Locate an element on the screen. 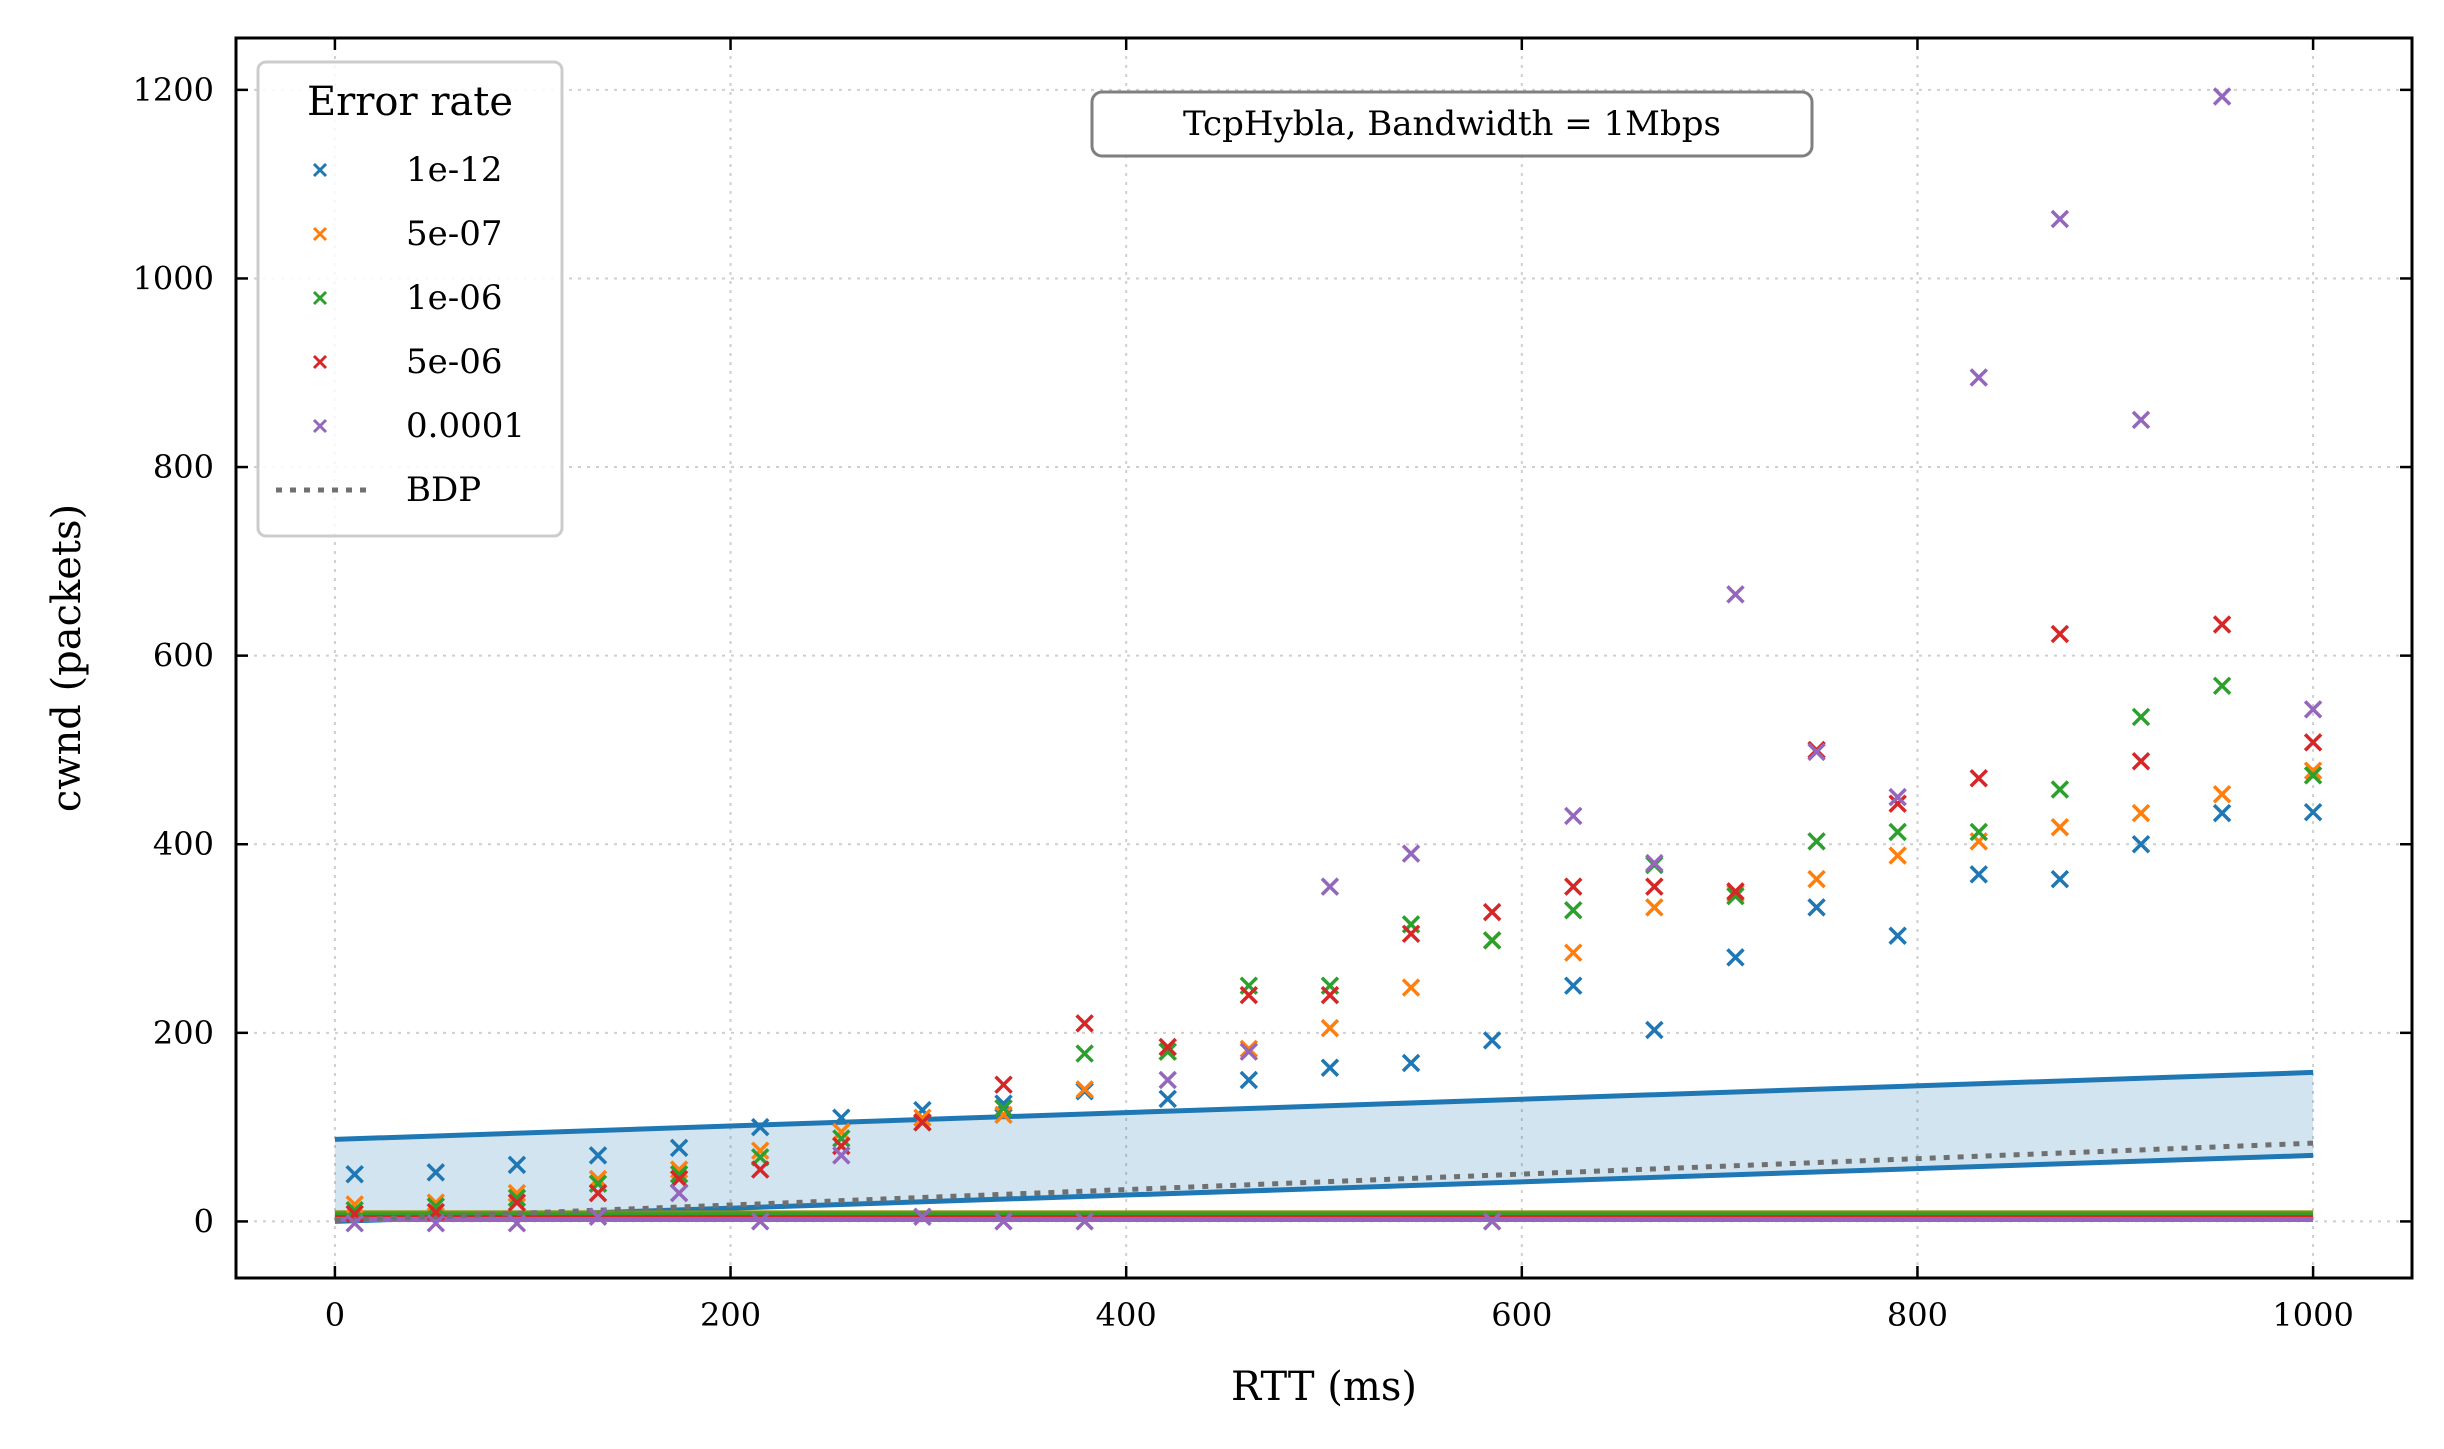 This screenshot has height=1449, width=2444. legend-item: 1e-12 is located at coordinates (407, 170).